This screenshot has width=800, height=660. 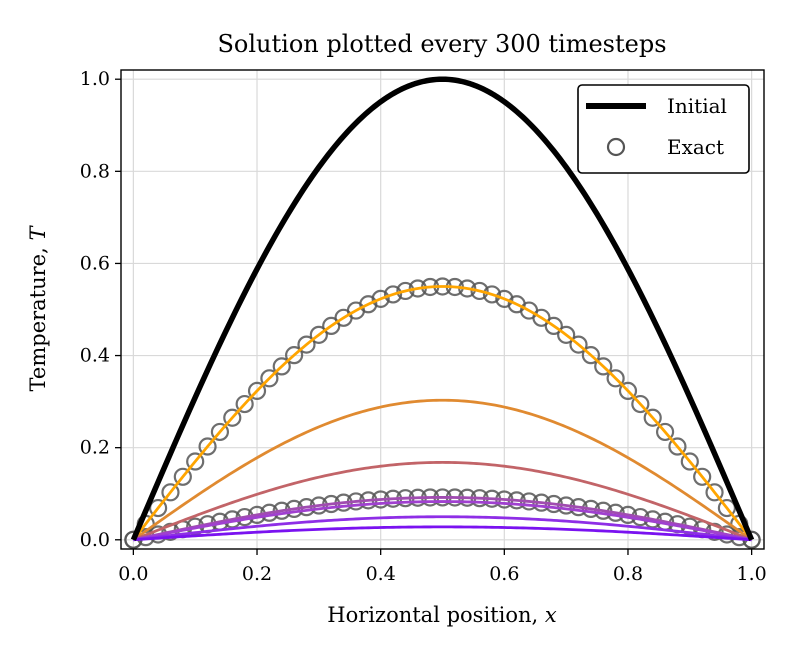 I want to click on y-axis-ticks: 0.0 0.2 0.4 0.6 0.8 1.0, so click(x=100, y=309).